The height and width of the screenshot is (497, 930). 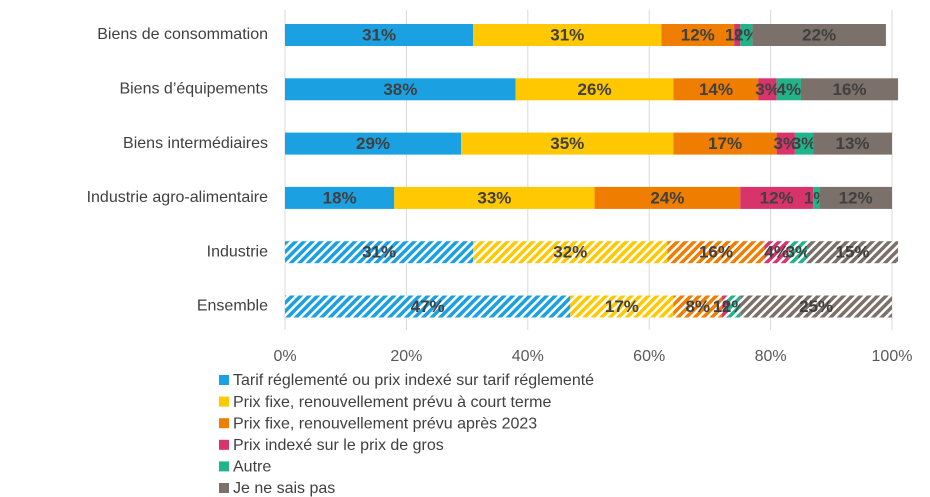 I want to click on data-label: 47%, so click(x=428, y=306).